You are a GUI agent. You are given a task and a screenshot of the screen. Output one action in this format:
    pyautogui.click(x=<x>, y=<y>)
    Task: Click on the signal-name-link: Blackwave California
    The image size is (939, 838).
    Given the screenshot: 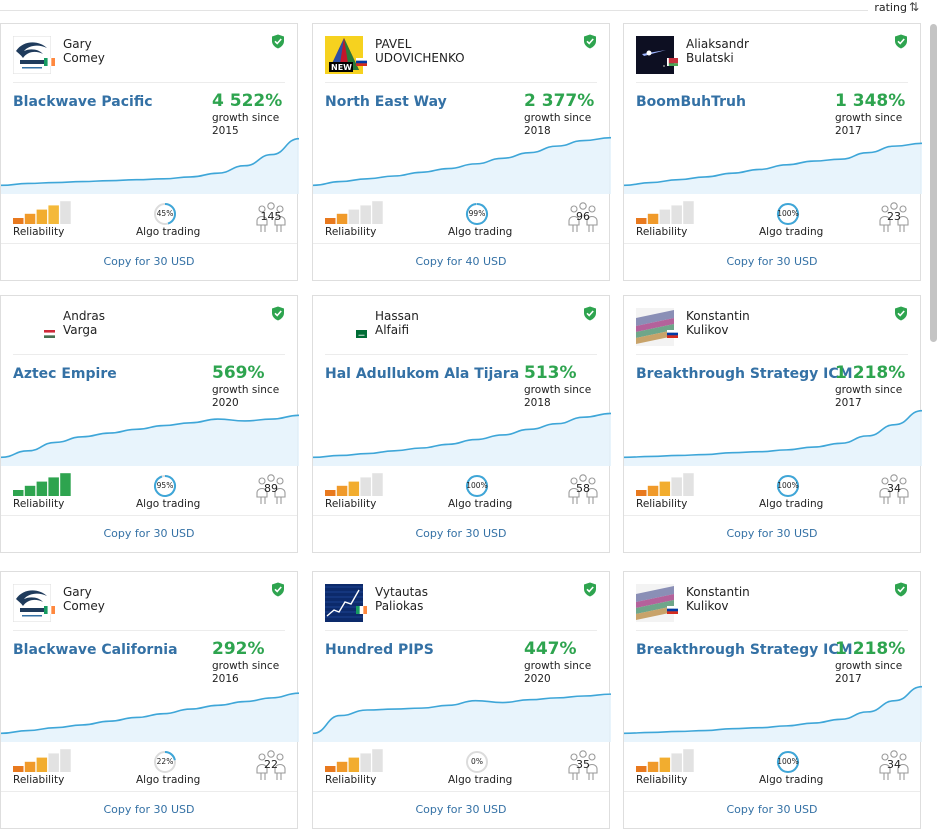 What is the action you would take?
    pyautogui.click(x=95, y=650)
    